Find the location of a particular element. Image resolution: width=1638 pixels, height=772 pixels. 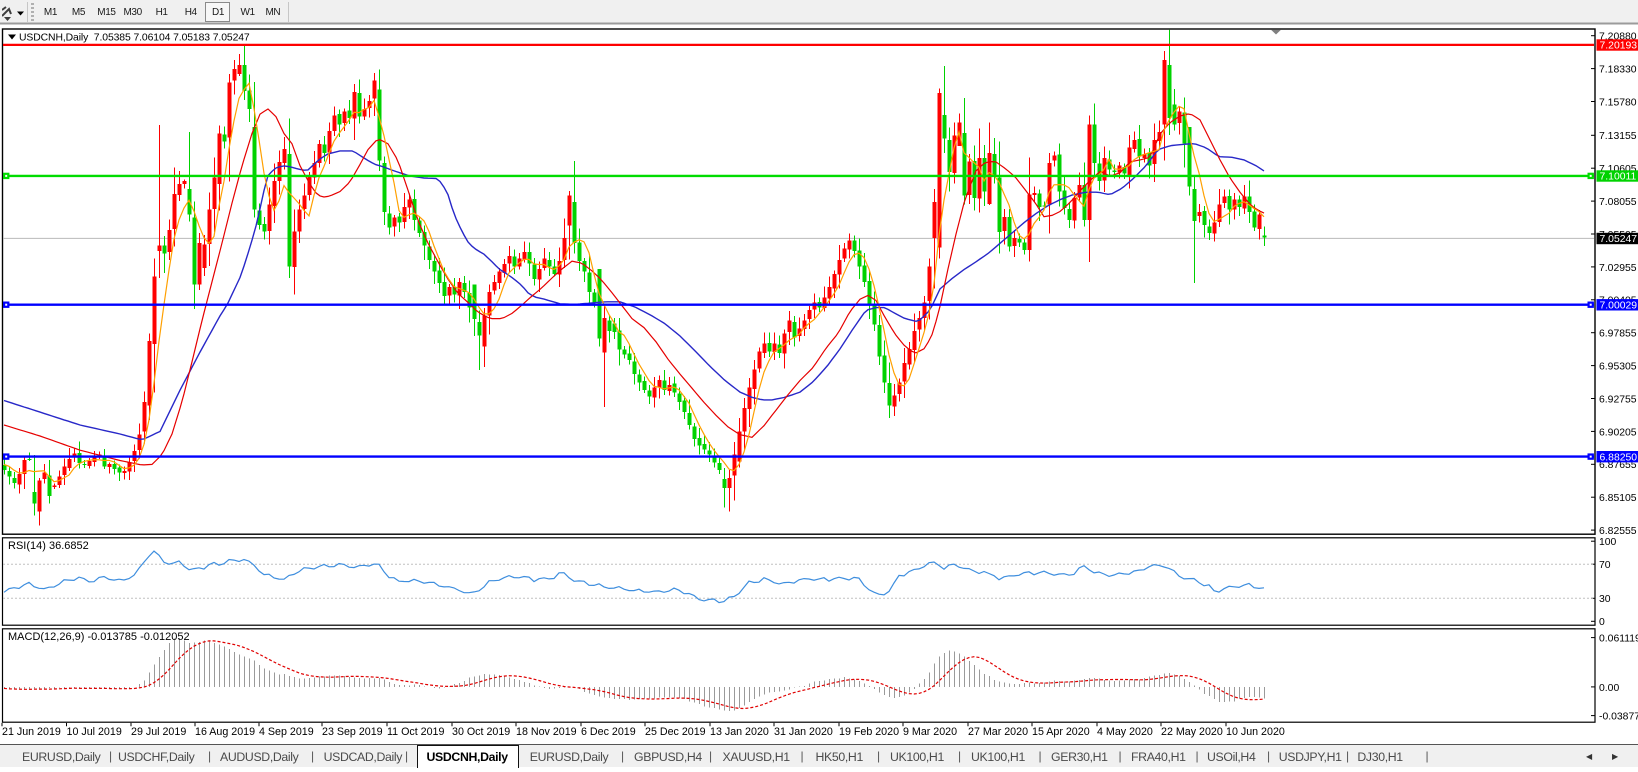

svg-text: RSI(14) 36.6852 is located at coordinates (48, 546).